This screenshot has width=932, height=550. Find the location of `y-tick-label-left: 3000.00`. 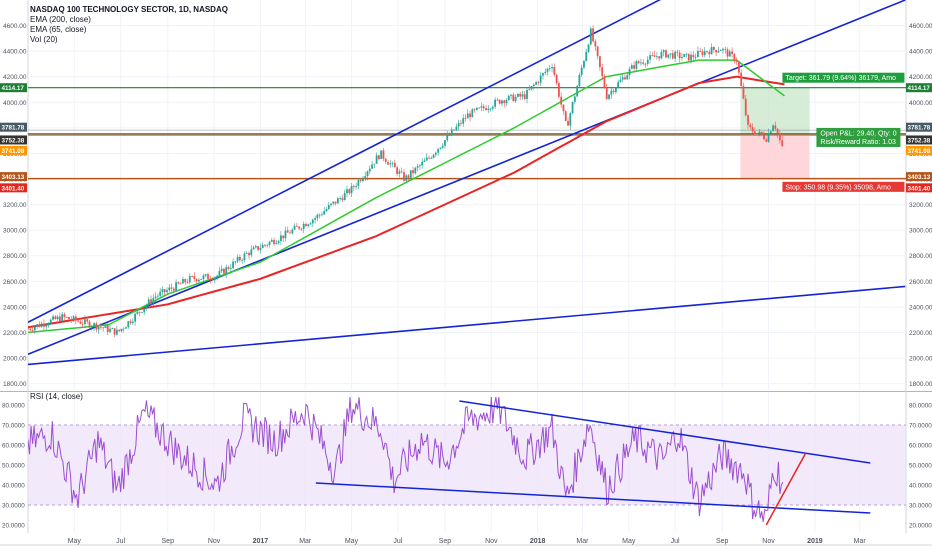

y-tick-label-left: 3000.00 is located at coordinates (15, 231).